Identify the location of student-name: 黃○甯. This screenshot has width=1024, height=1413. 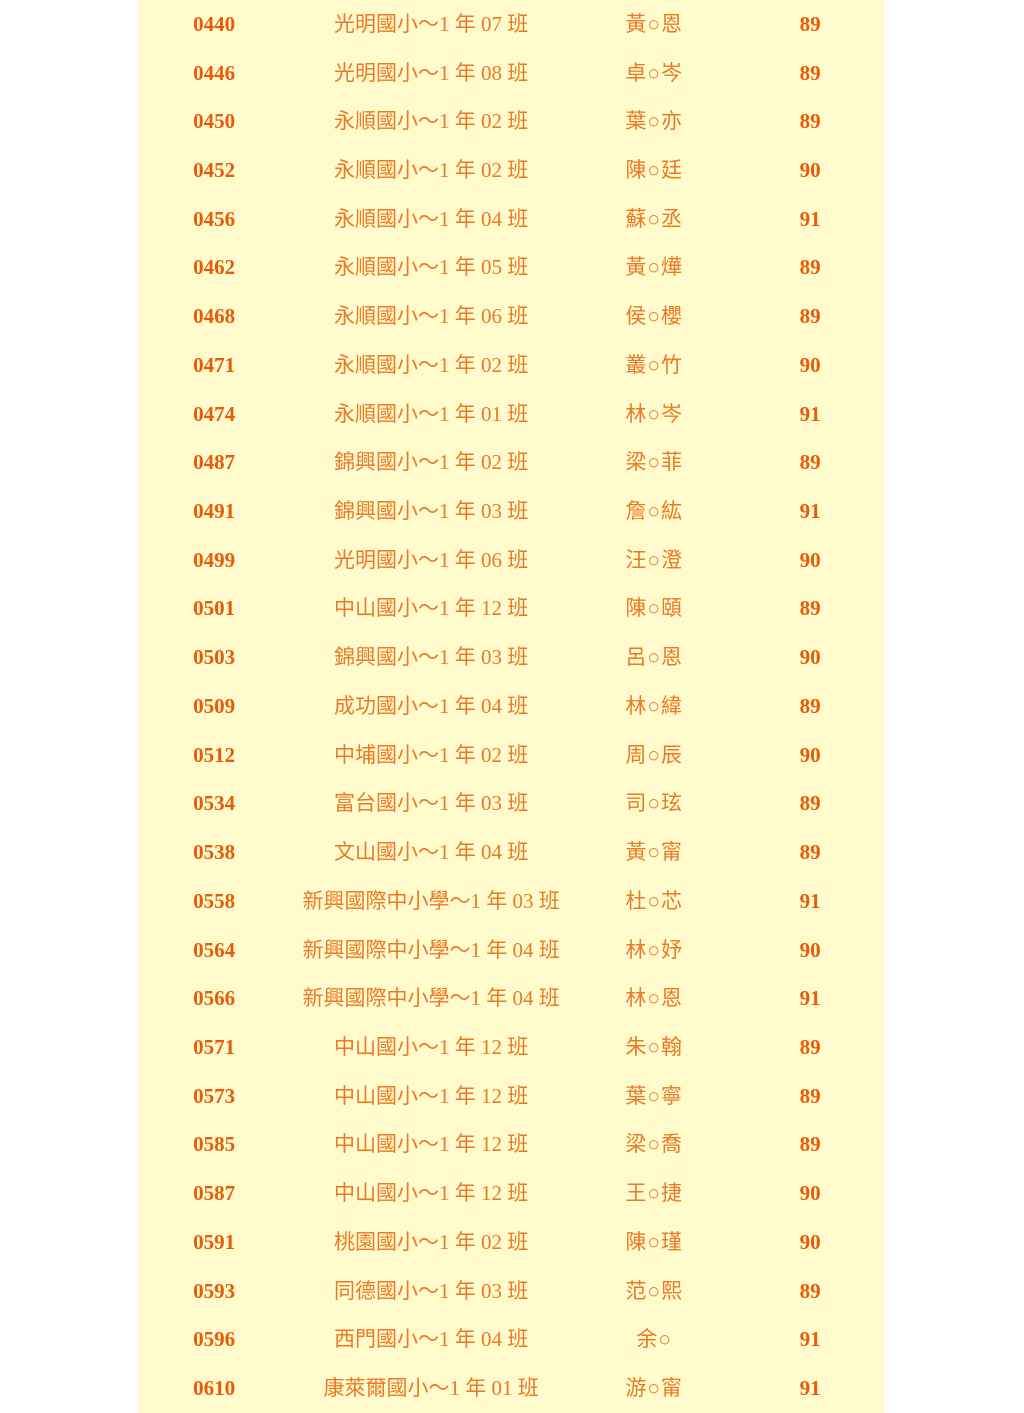
(654, 852).